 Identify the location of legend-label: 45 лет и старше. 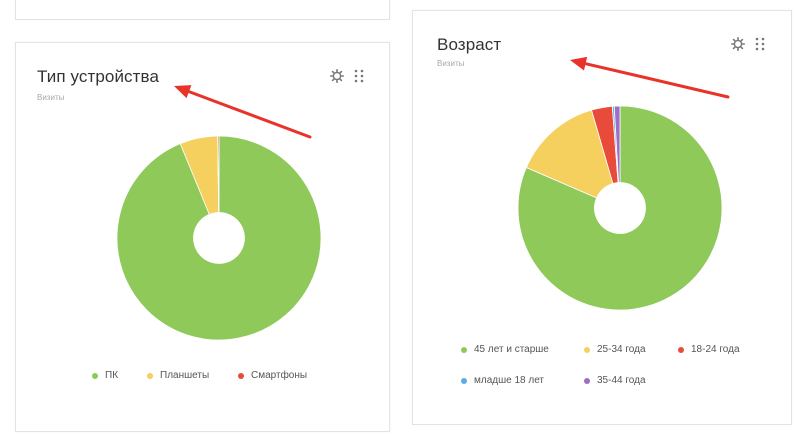
(511, 349).